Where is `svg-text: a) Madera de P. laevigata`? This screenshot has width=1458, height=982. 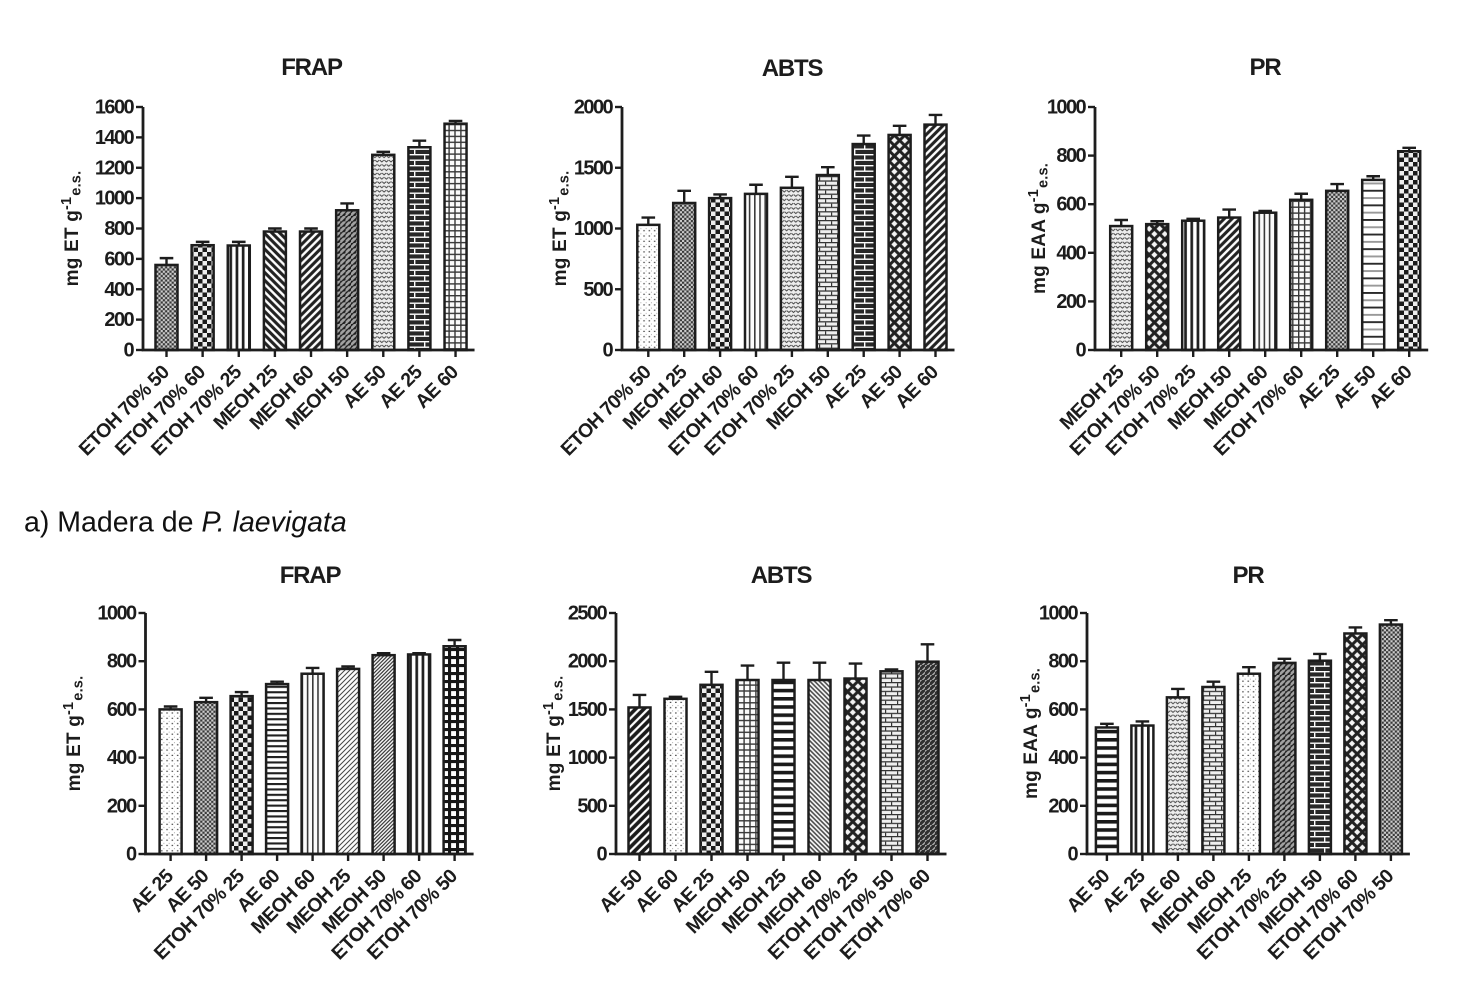 svg-text: a) Madera de P. laevigata is located at coordinates (185, 523).